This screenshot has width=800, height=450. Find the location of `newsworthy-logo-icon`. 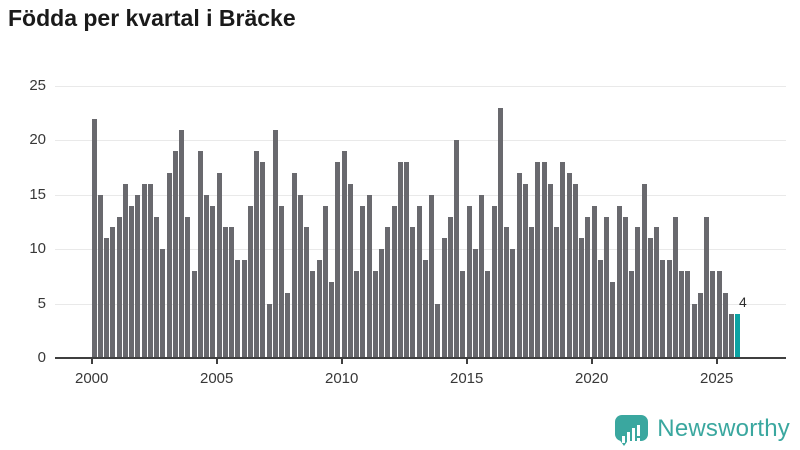

newsworthy-logo-icon is located at coordinates (632, 430).